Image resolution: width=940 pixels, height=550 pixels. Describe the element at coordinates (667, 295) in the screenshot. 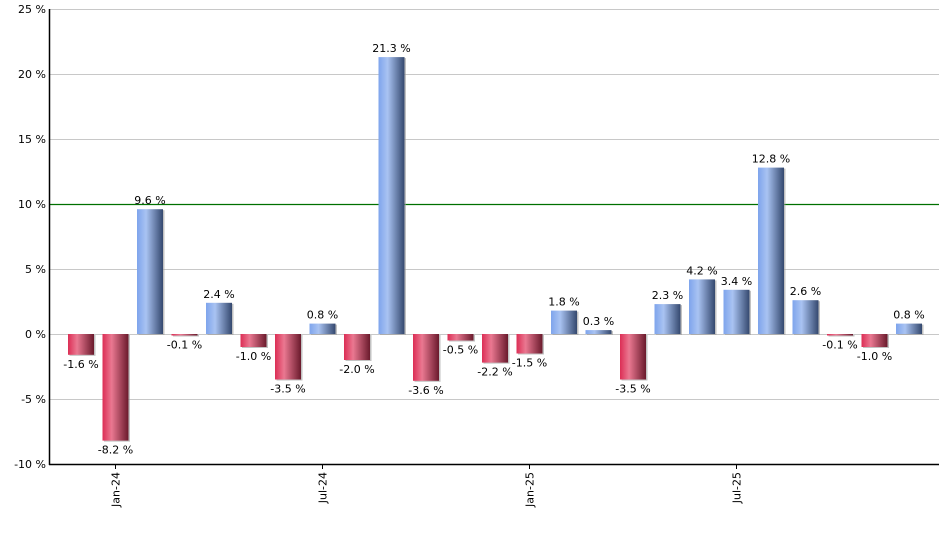

I see `bar-value-label: 2.3 %` at that location.